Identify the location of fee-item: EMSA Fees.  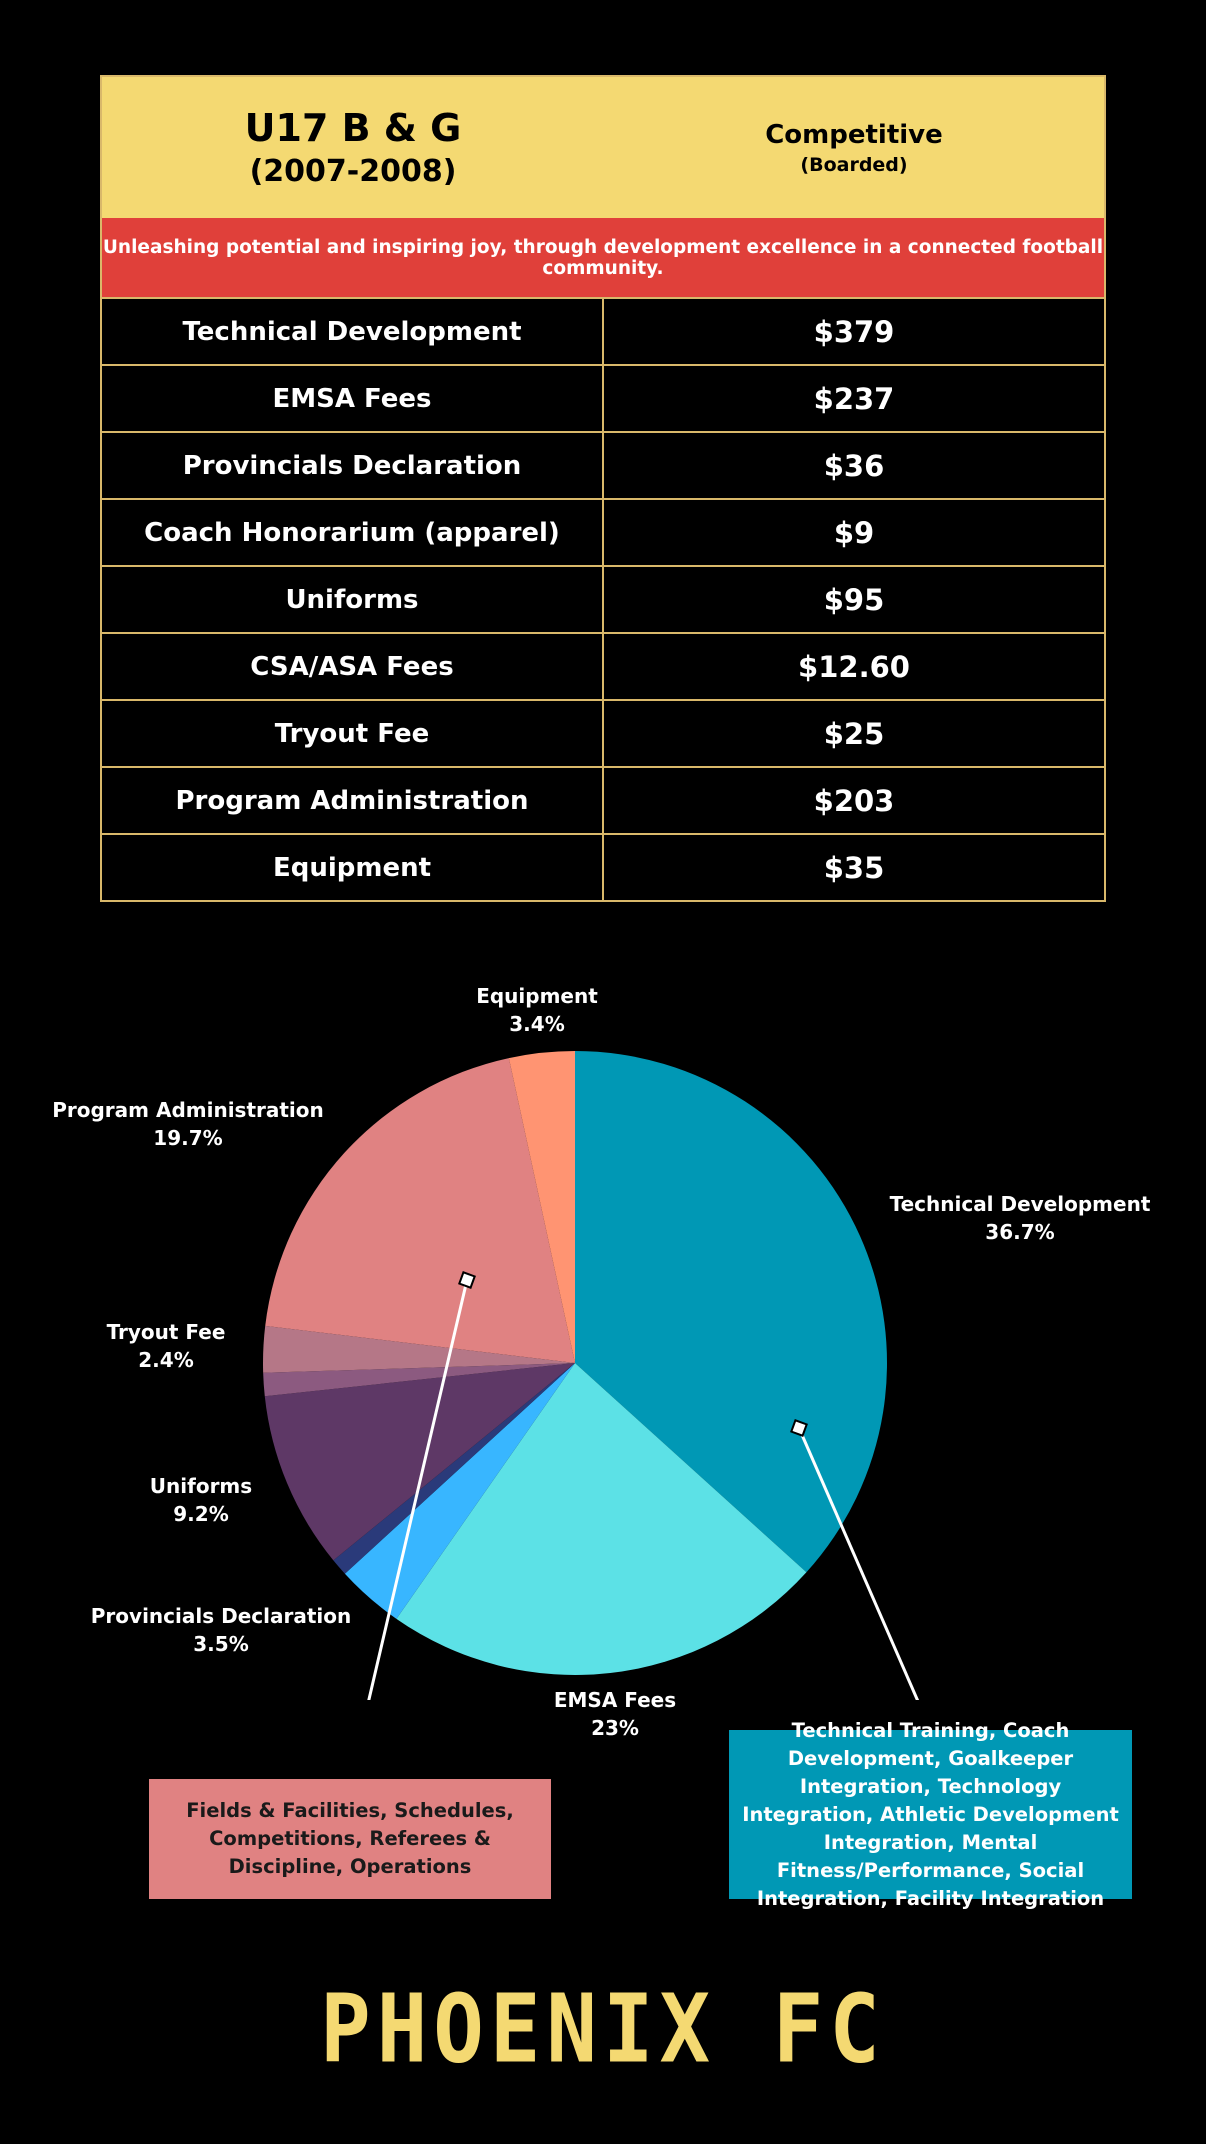
(353, 398).